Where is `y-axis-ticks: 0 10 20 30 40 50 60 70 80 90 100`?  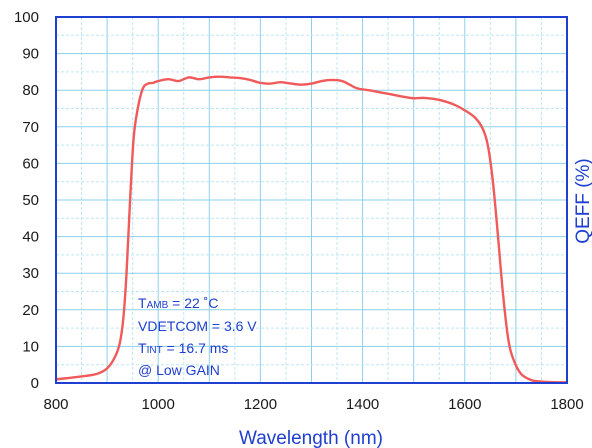
y-axis-ticks: 0 10 20 30 40 50 60 70 80 90 100 is located at coordinates (26, 200).